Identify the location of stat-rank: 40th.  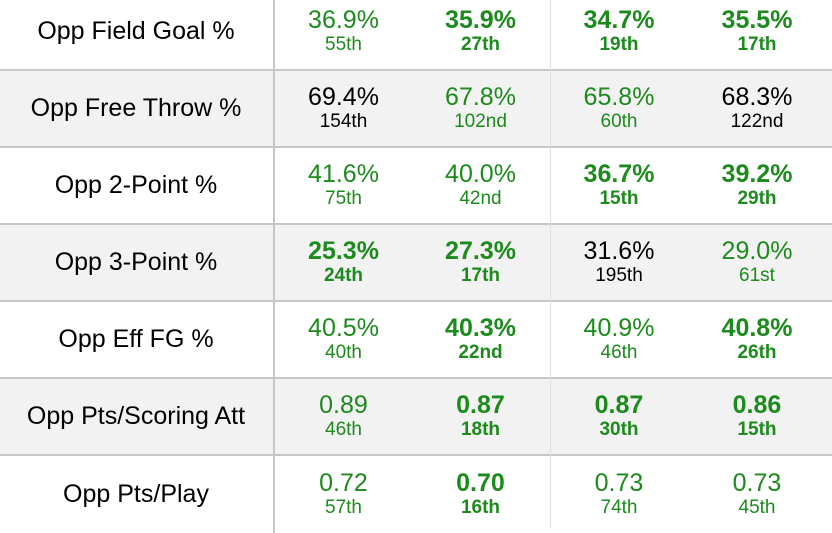
(343, 352).